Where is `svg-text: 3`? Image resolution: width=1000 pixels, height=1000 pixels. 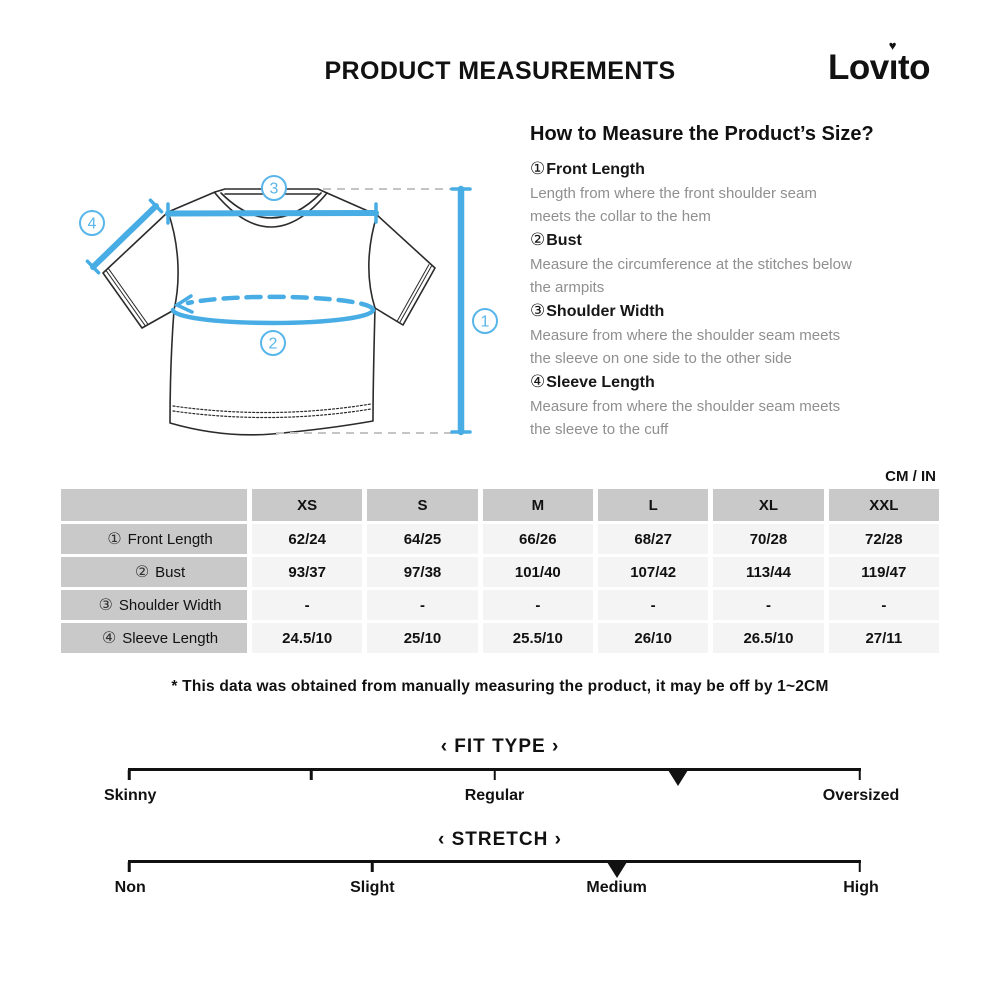 svg-text: 3 is located at coordinates (274, 189).